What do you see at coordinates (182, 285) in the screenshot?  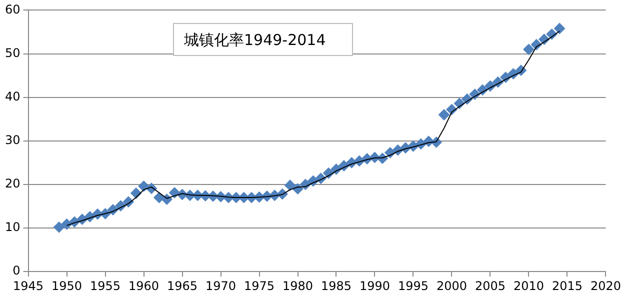 I see `x-tick-label: 1965` at bounding box center [182, 285].